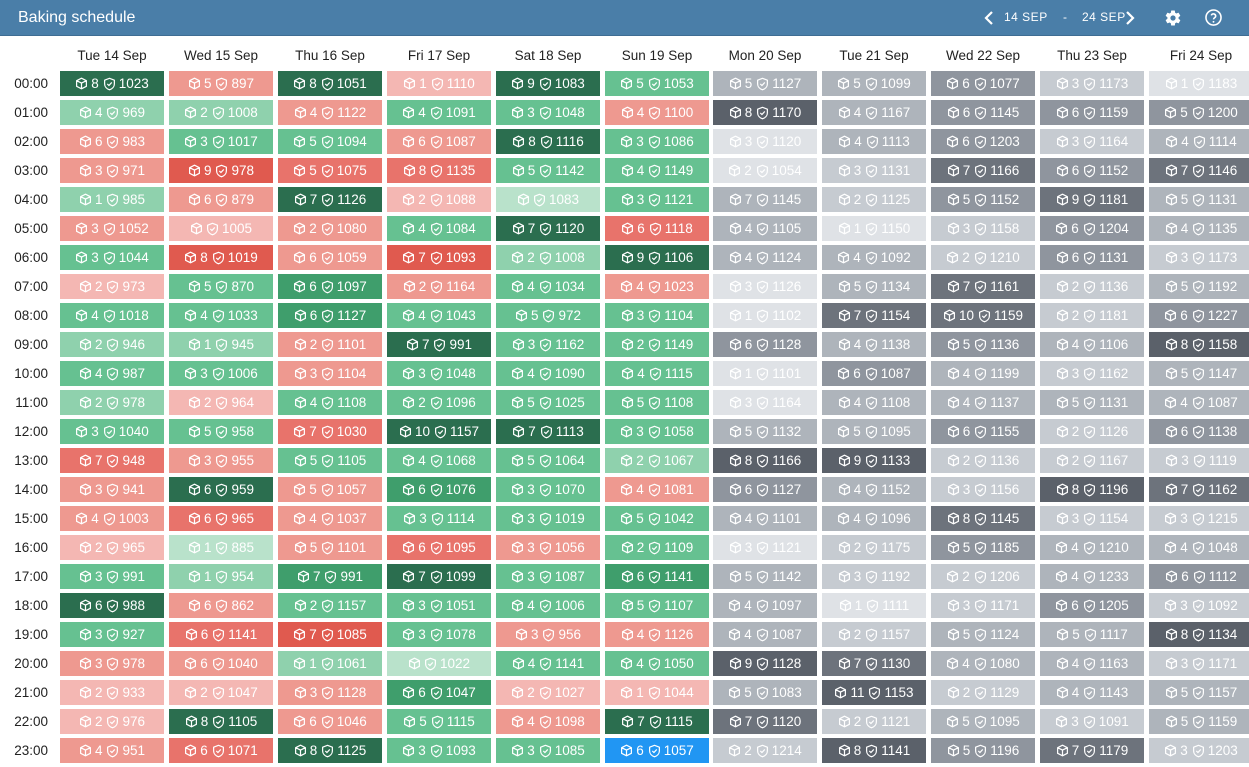 This screenshot has width=1249, height=767. I want to click on schedule-cell: 5 897, so click(221, 83).